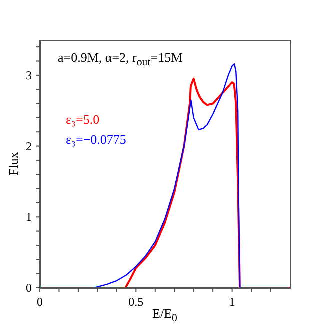  I want to click on annotation: a=0.9M, α=2, r$_{out}$=15M, so click(120, 59).